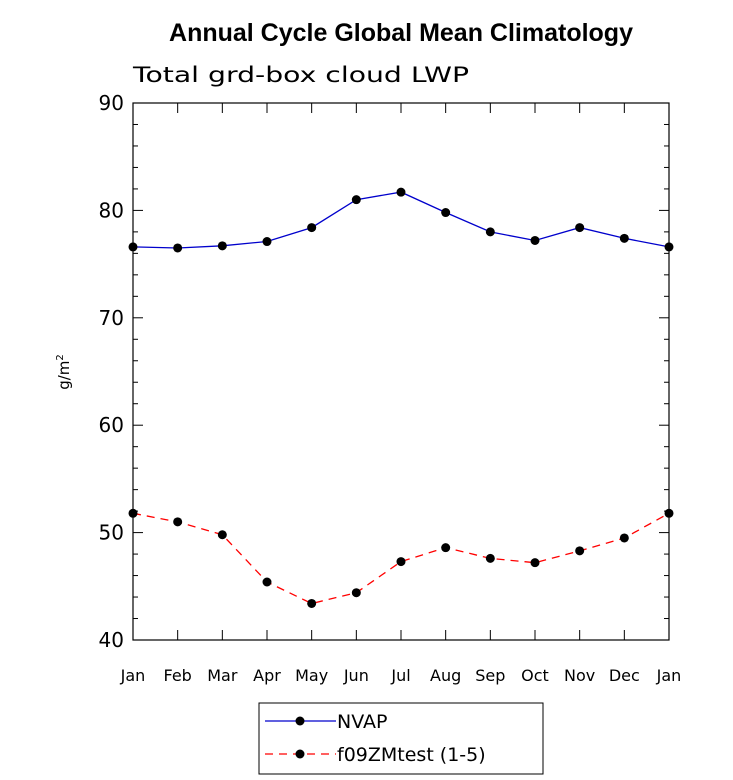 The image size is (733, 780). Describe the element at coordinates (111, 533) in the screenshot. I see `y-tick-label: 50` at that location.